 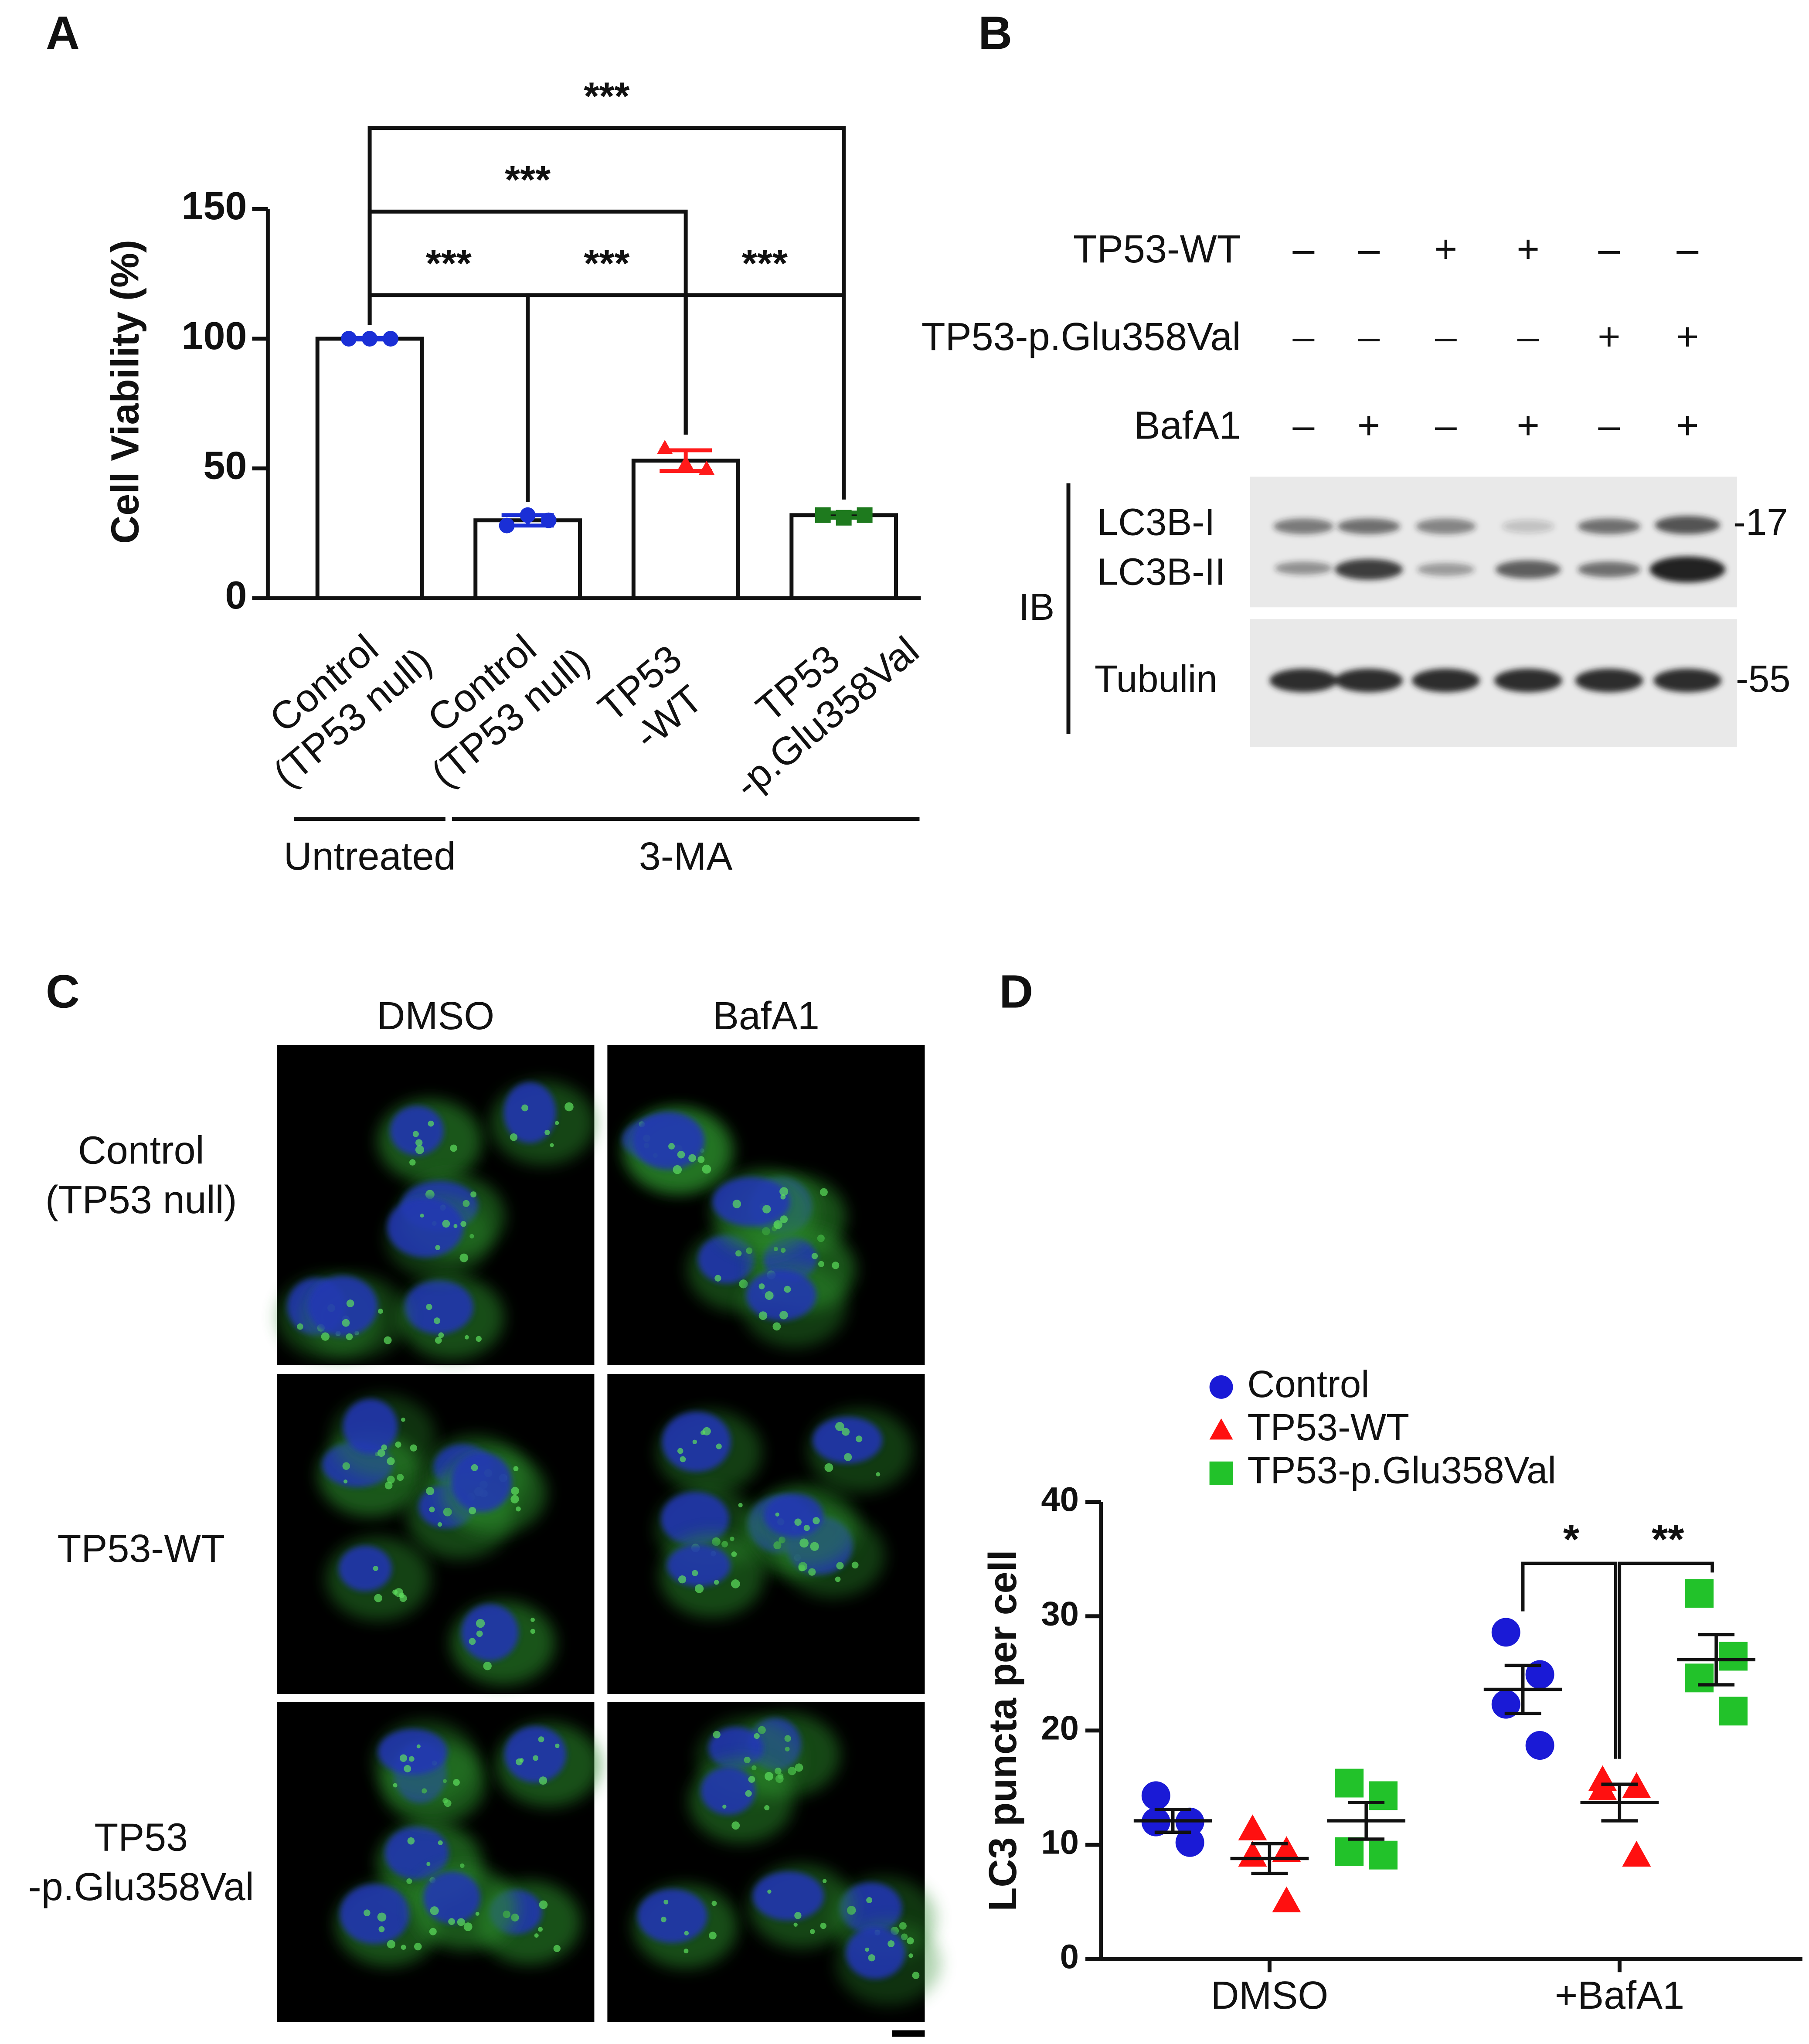 What do you see at coordinates (1060, 1727) in the screenshot?
I see `y-tick-label: 20` at bounding box center [1060, 1727].